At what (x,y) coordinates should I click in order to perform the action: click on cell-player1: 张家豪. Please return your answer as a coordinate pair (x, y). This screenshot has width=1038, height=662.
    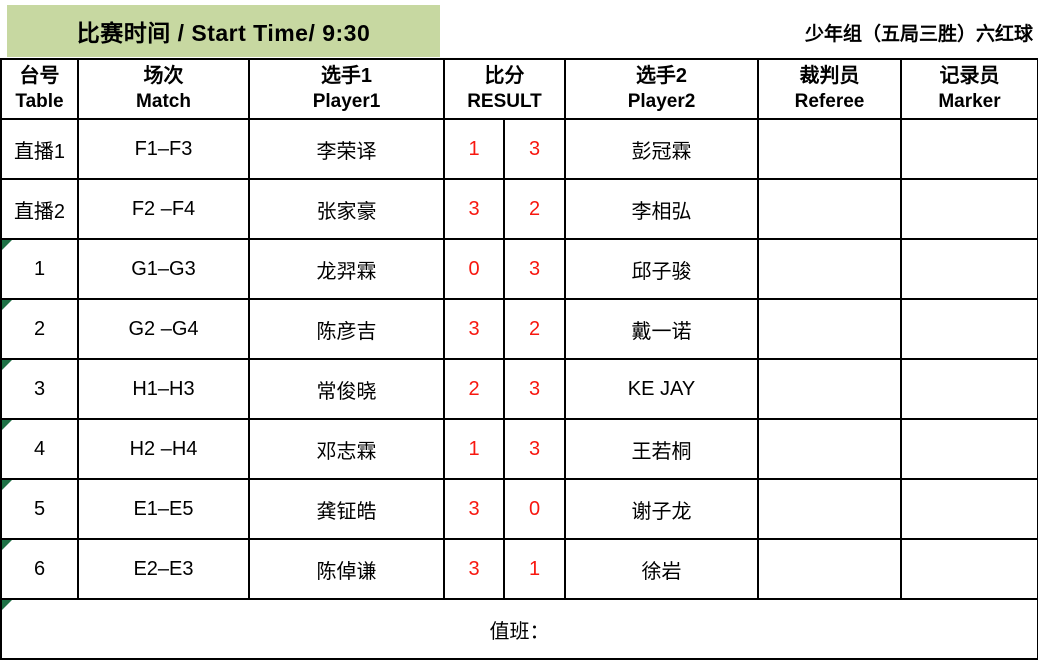
    Looking at the image, I should click on (346, 209).